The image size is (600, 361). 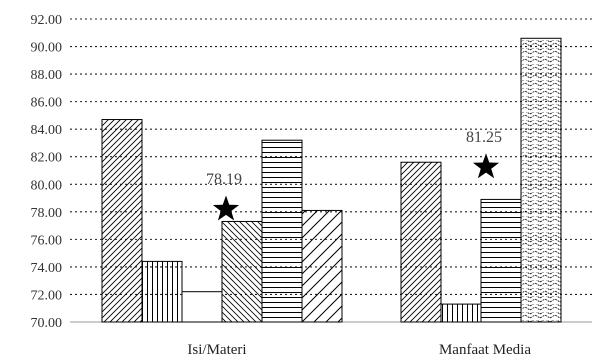 I want to click on y-tick-label: 78.00, so click(x=47, y=213).